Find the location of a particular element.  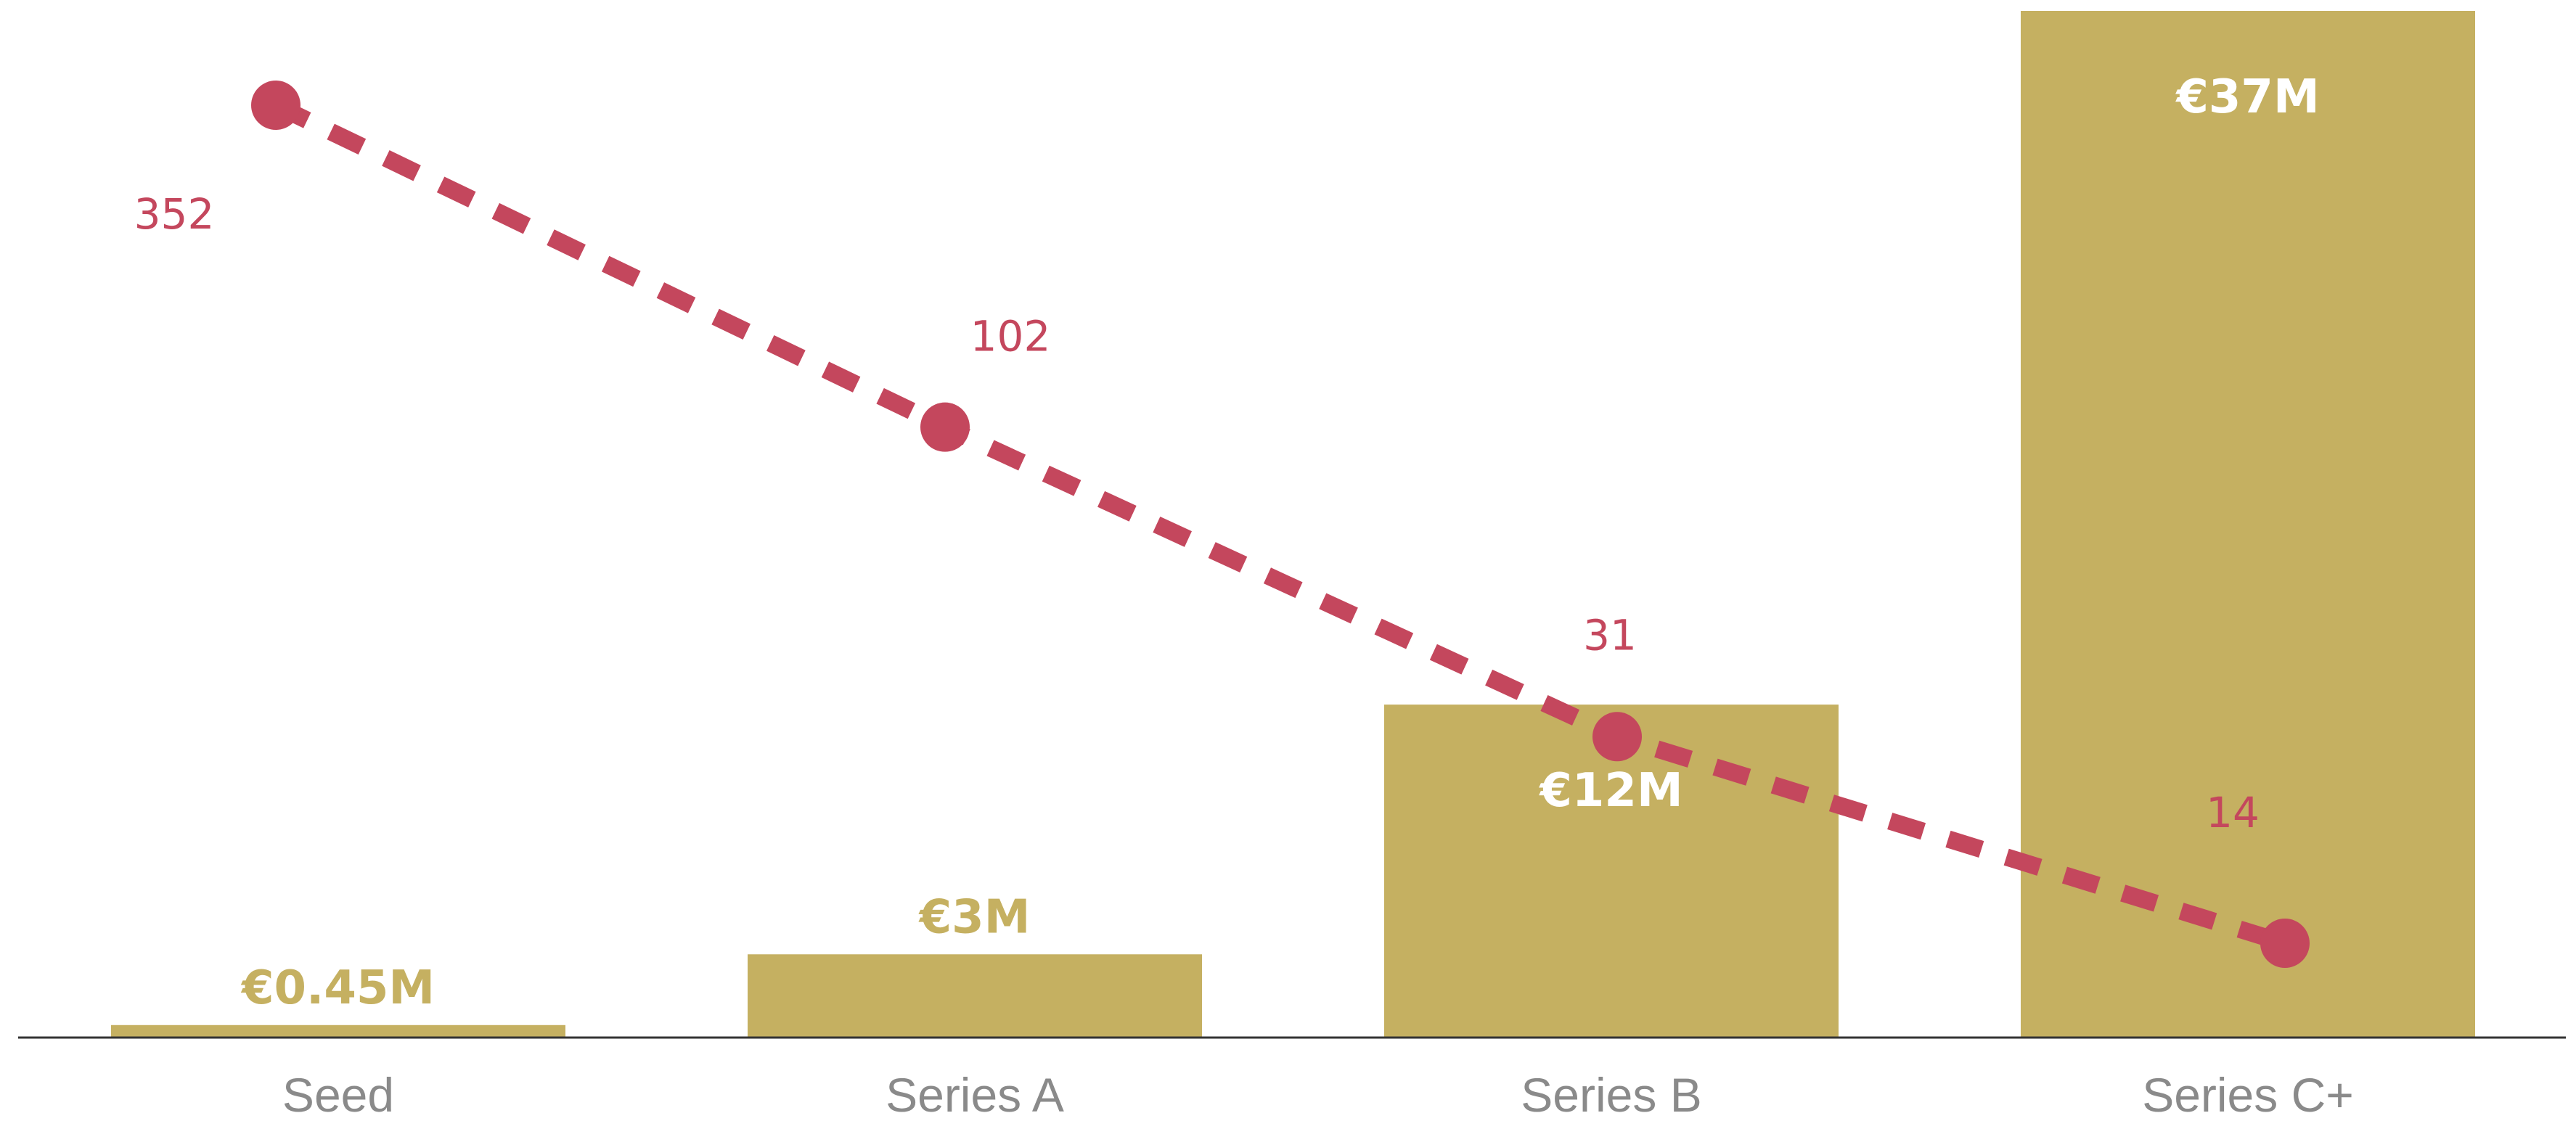

bar-value-label: €12M is located at coordinates (1610, 791).